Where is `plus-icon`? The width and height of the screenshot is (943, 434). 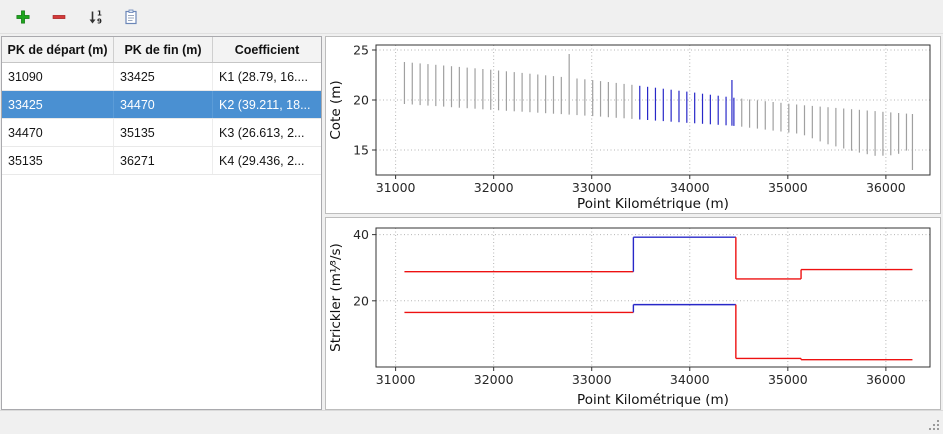 plus-icon is located at coordinates (23, 16).